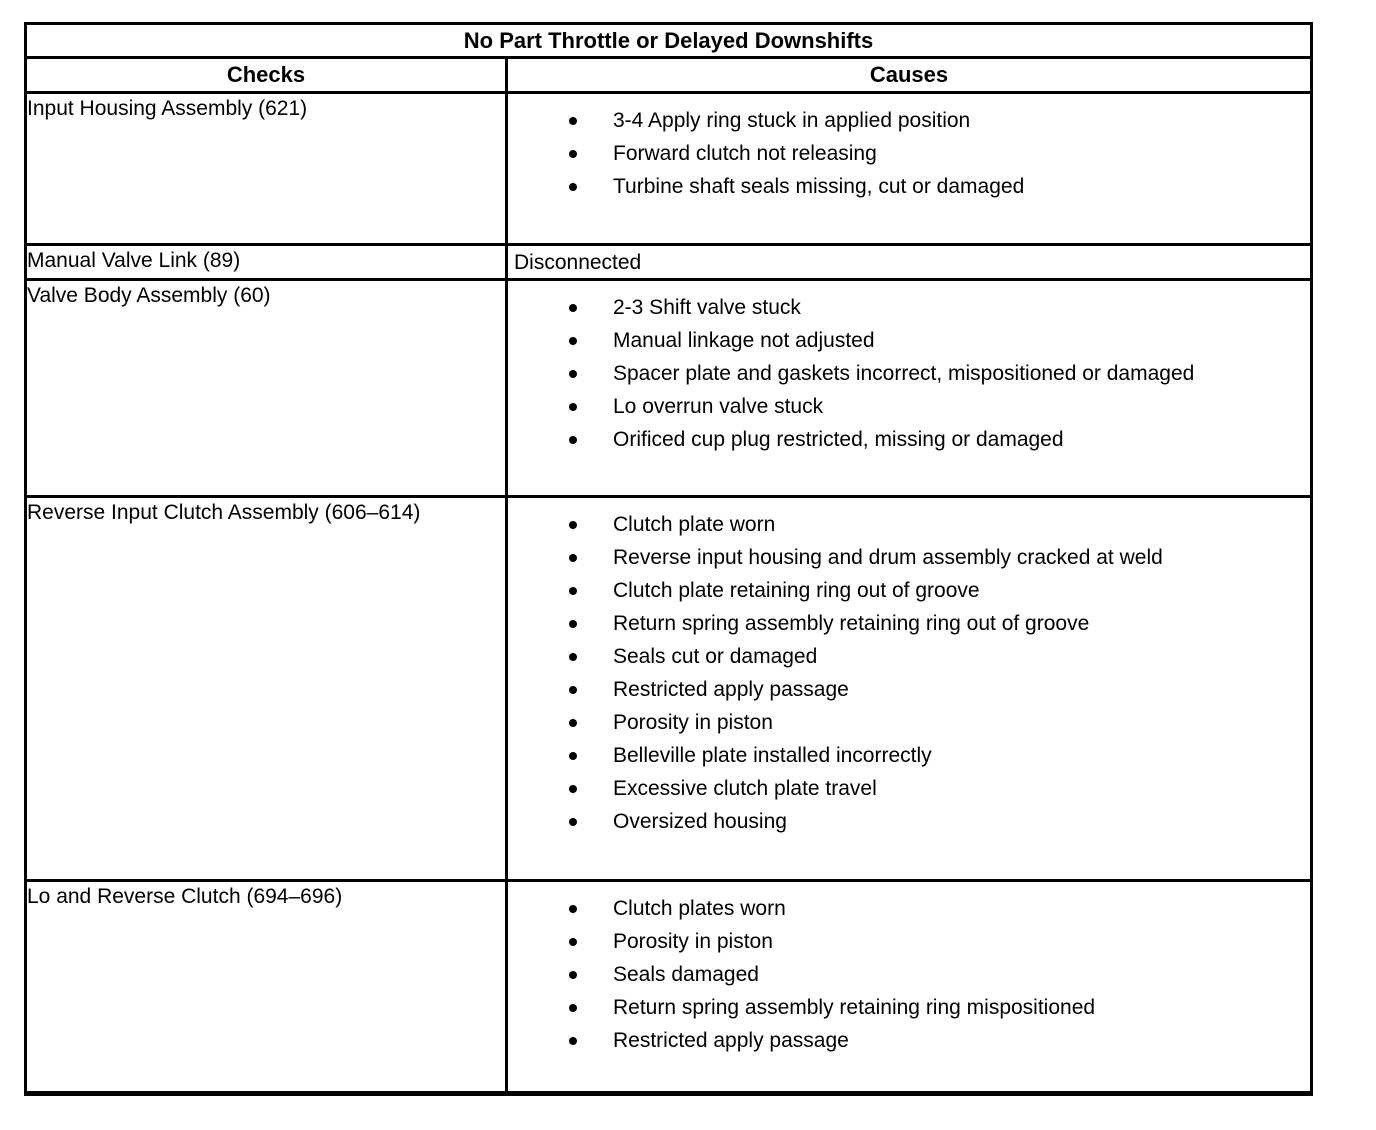 The height and width of the screenshot is (1130, 1376). I want to click on title-row: No Part Throttle or Delayed Downshifts, so click(668, 40).